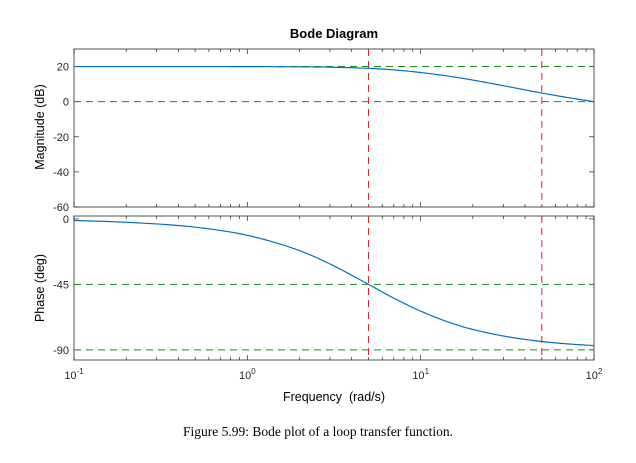 This screenshot has width=636, height=463. I want to click on phase-ylabel: Phase (deg), so click(40, 288).